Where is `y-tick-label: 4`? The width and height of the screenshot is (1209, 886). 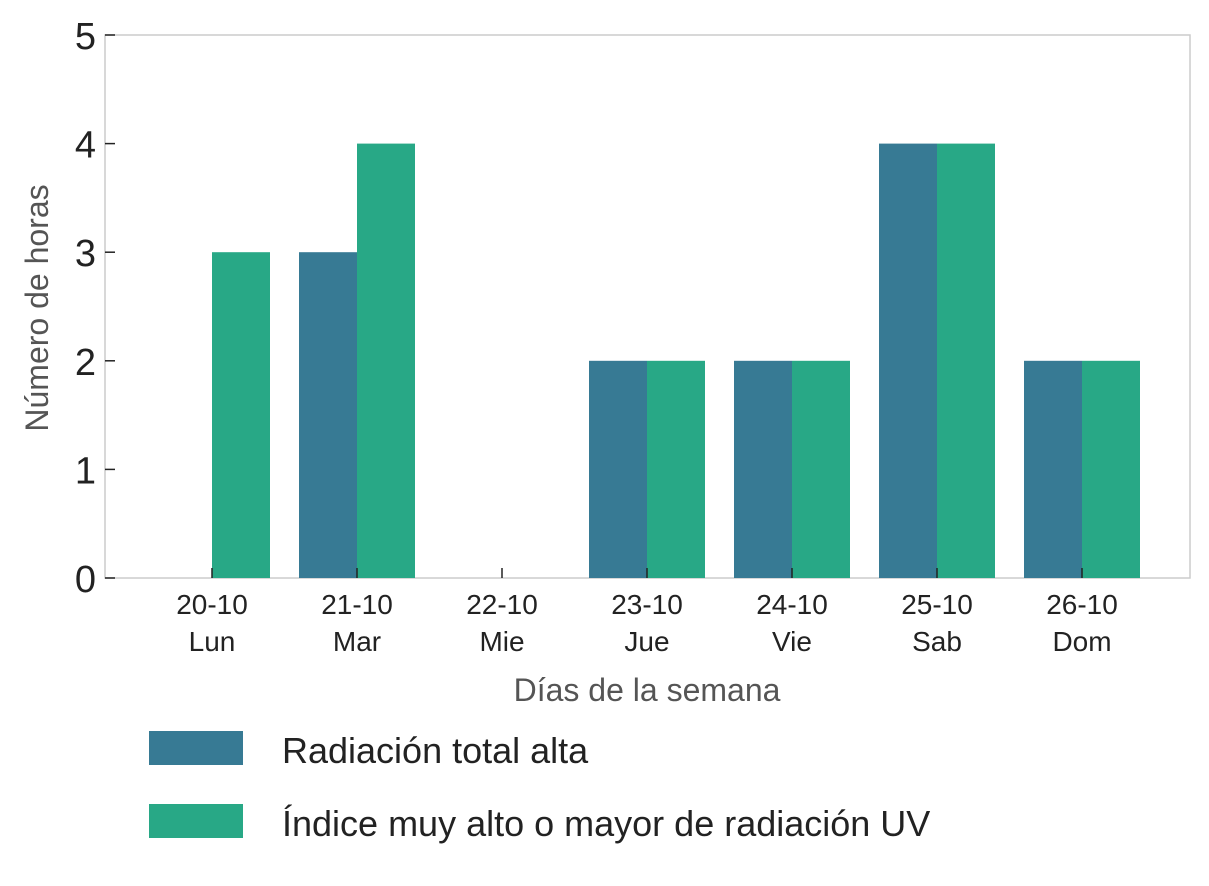
y-tick-label: 4 is located at coordinates (85, 146).